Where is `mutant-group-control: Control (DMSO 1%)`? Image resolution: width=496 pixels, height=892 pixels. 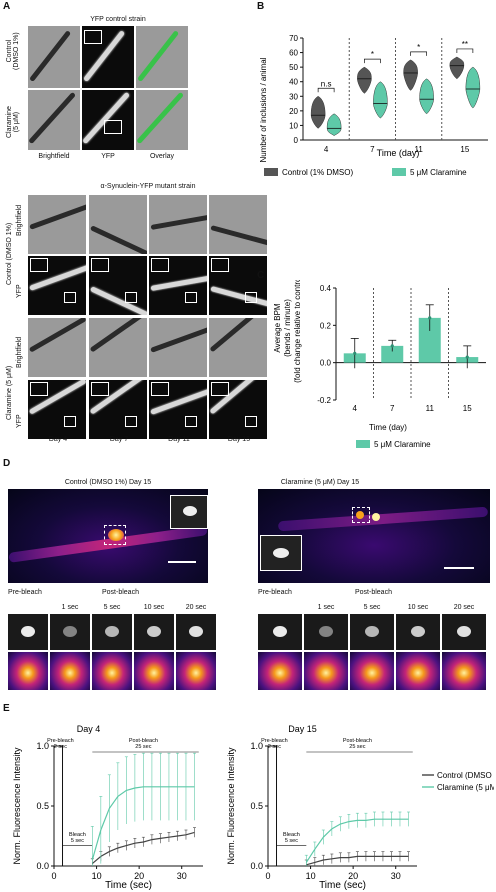 mutant-group-control: Control (DMSO 1%) is located at coordinates (9, 253).